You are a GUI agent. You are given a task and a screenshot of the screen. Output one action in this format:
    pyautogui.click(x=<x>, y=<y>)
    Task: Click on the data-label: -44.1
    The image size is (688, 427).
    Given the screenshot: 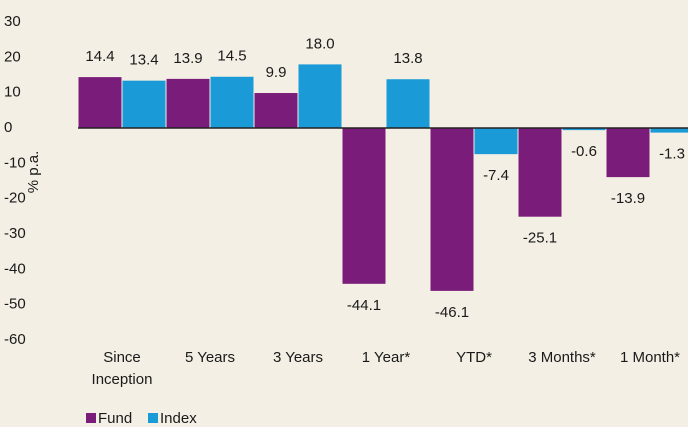 What is the action you would take?
    pyautogui.click(x=364, y=305)
    